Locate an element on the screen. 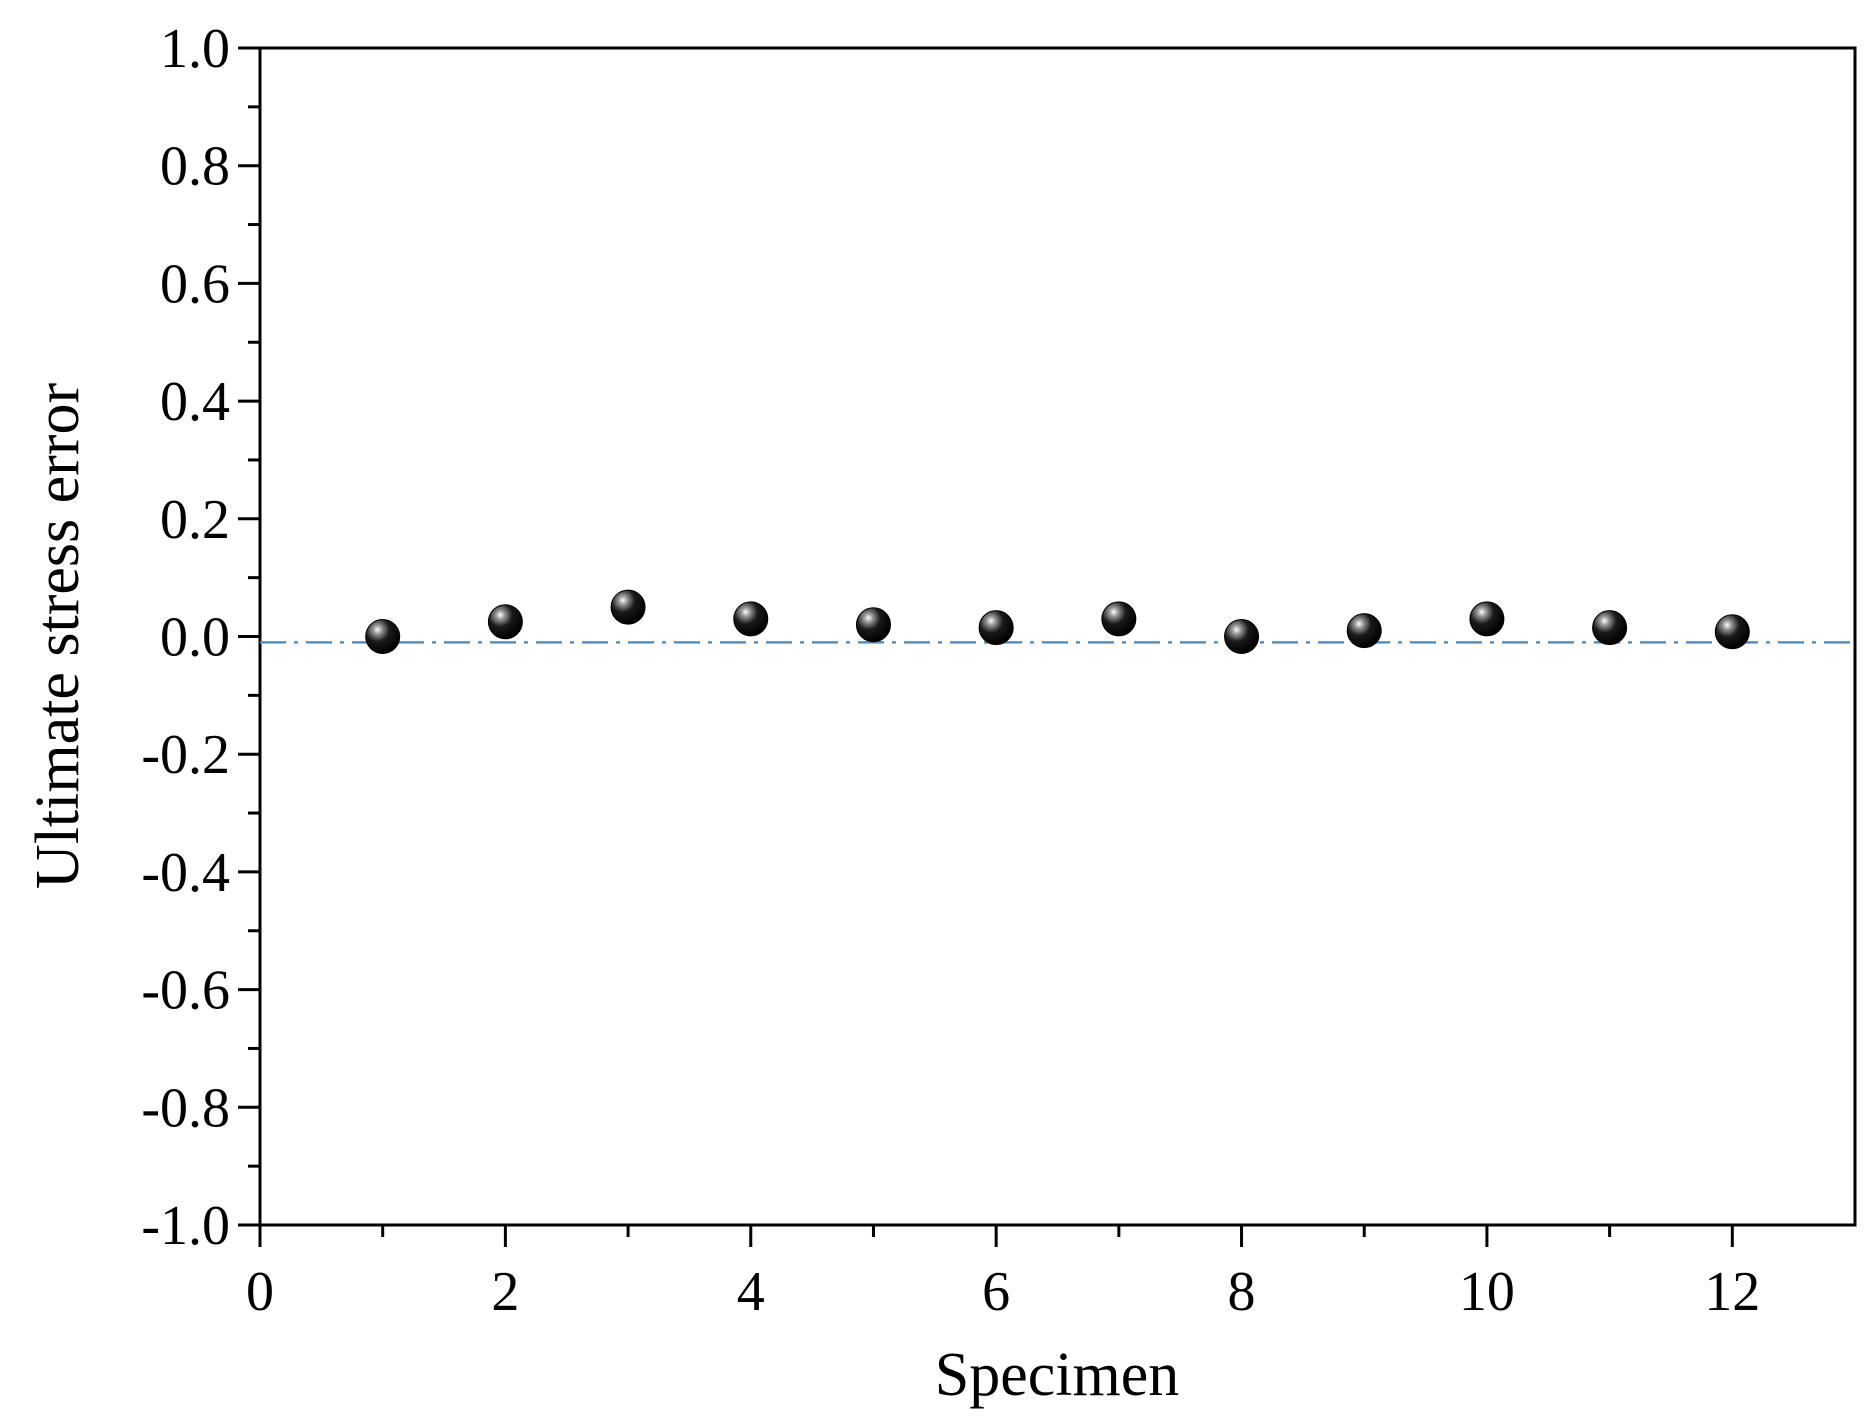 The height and width of the screenshot is (1426, 1866). y-tick-label: -0.8 is located at coordinates (185, 1108).